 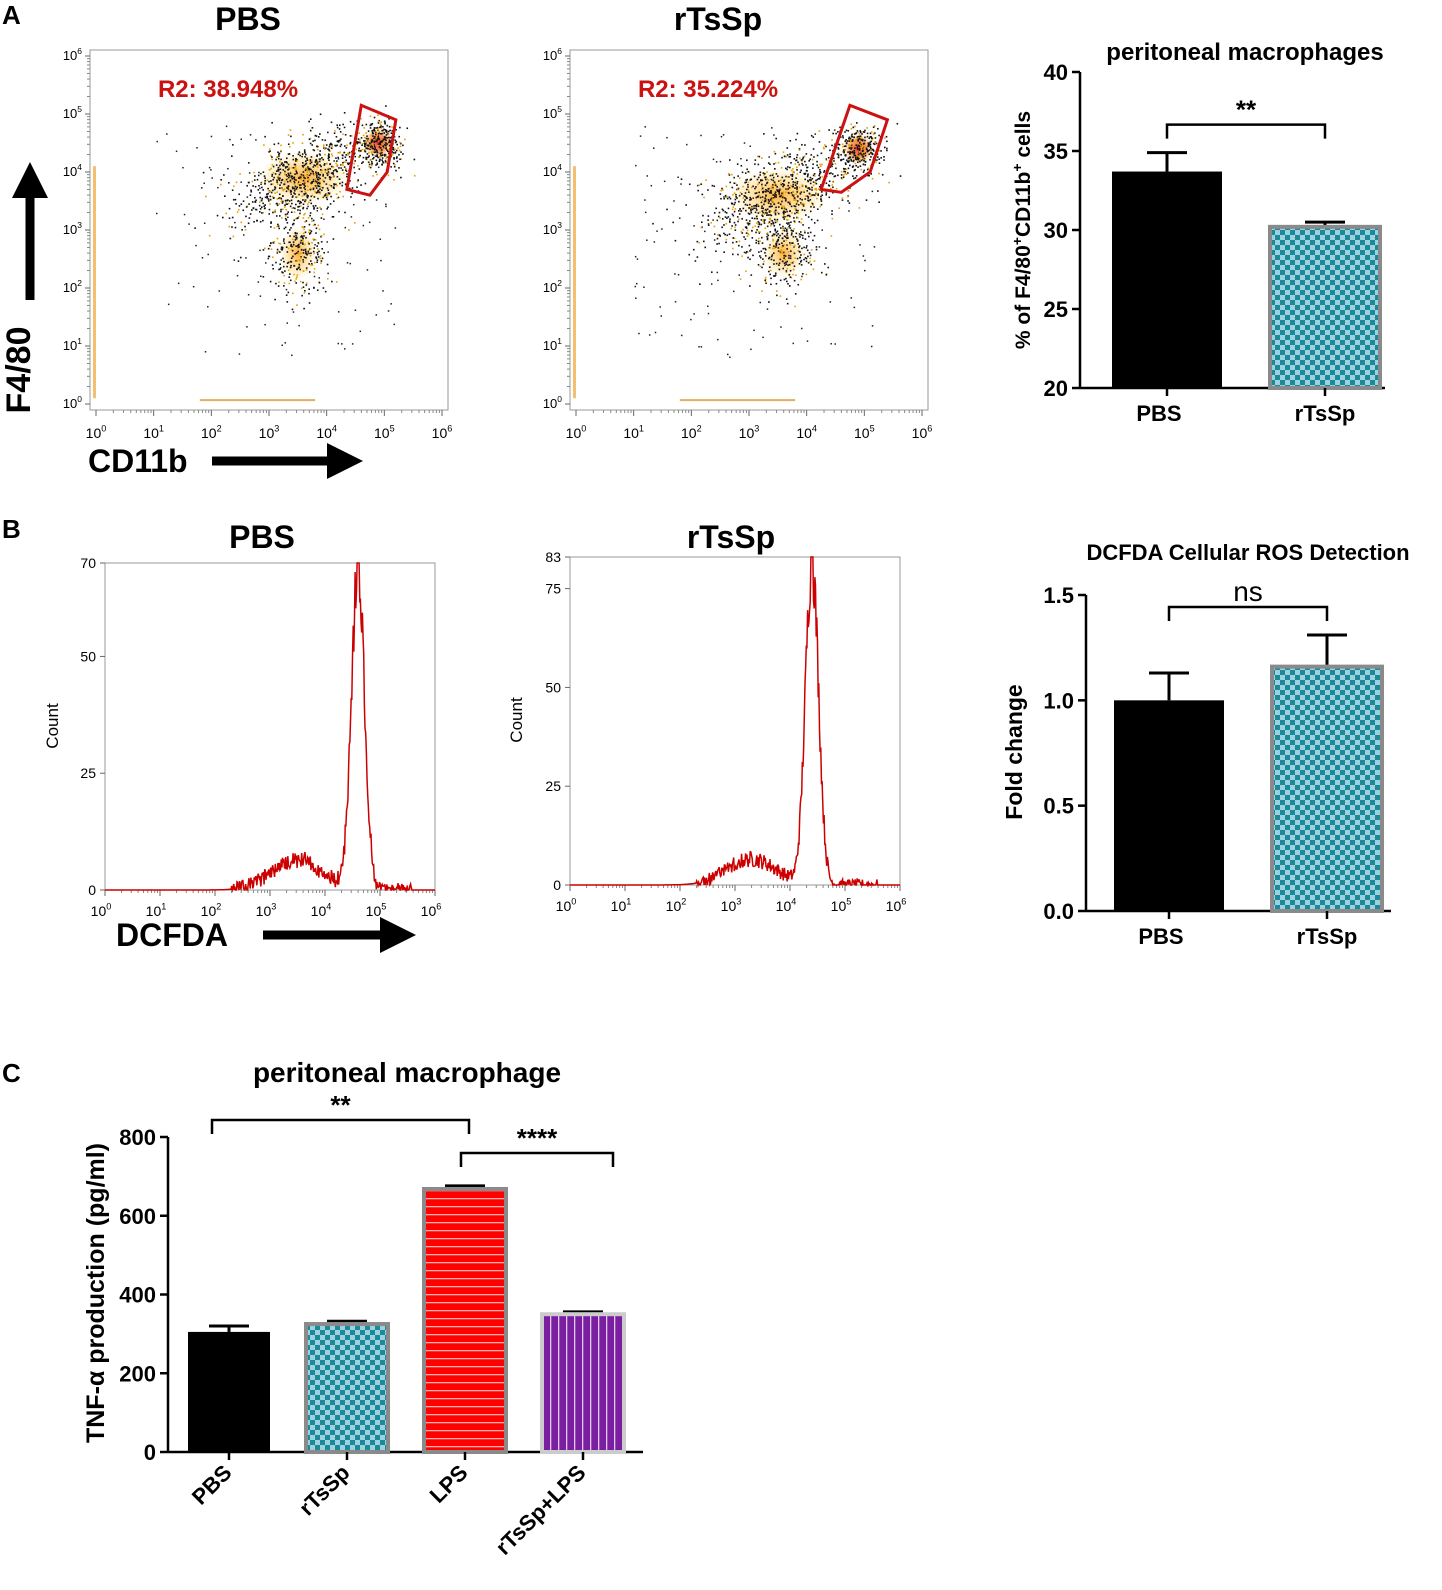 What do you see at coordinates (749, 230) in the screenshot?
I see `flow-rtssp-frame` at bounding box center [749, 230].